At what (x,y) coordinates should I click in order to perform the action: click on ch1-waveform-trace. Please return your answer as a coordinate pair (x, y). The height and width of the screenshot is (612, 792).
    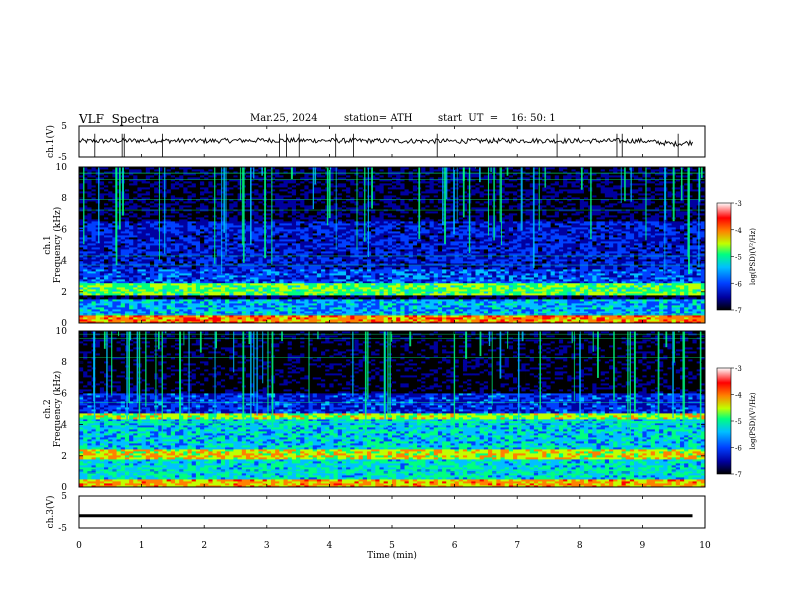
    Looking at the image, I should click on (386, 142).